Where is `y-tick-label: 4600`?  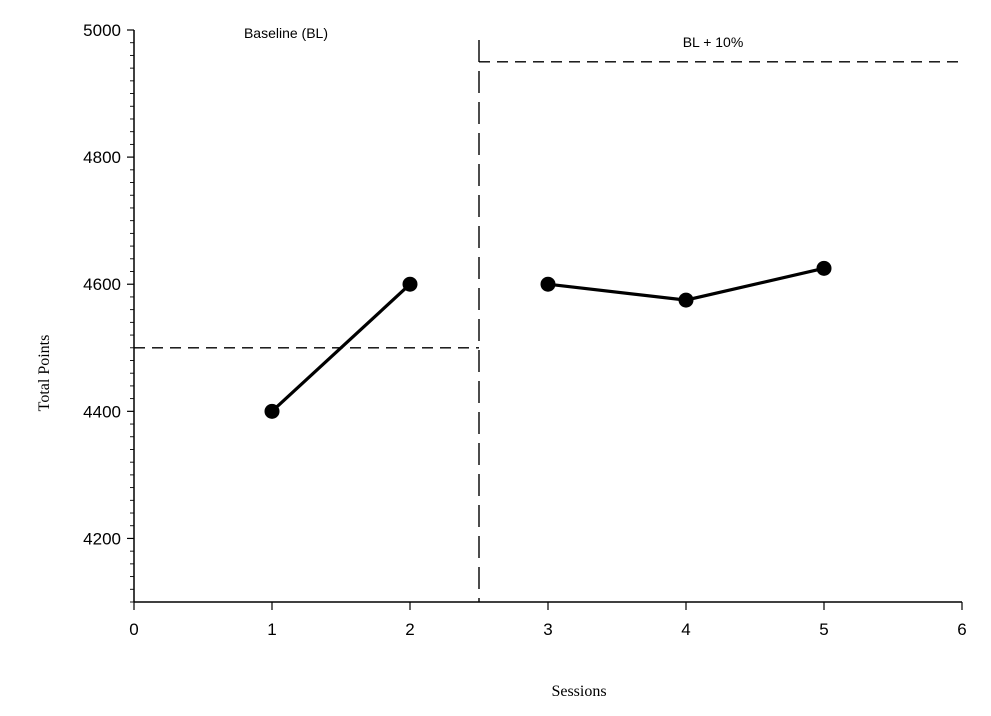 y-tick-label: 4600 is located at coordinates (102, 284).